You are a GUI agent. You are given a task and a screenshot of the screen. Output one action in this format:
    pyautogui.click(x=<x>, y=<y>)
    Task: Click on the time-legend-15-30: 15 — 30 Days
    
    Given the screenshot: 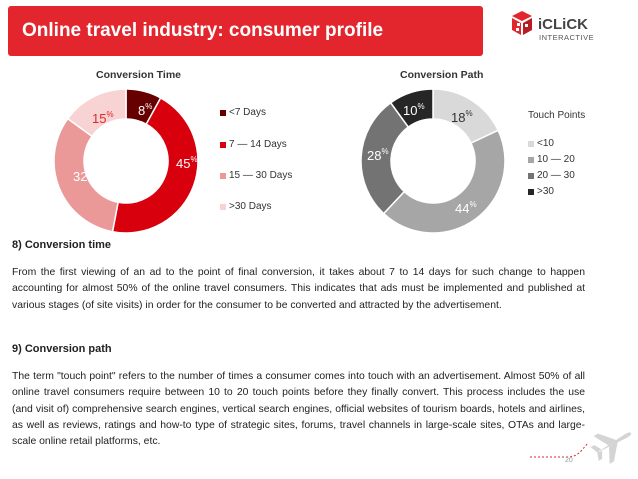 What is the action you would take?
    pyautogui.click(x=256, y=175)
    